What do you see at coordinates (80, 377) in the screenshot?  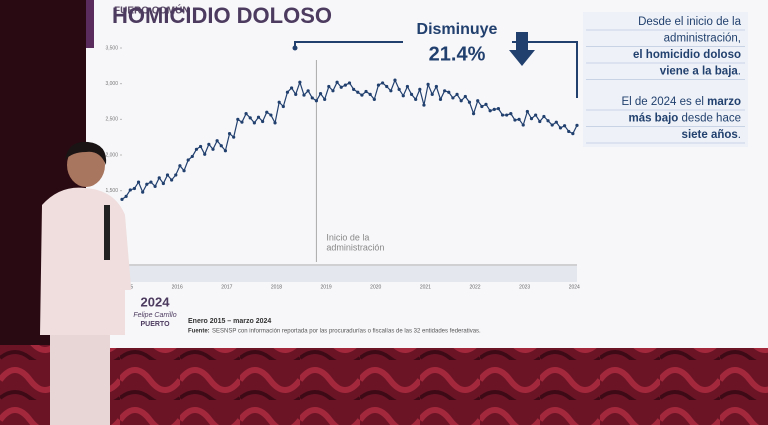 I see `legs` at bounding box center [80, 377].